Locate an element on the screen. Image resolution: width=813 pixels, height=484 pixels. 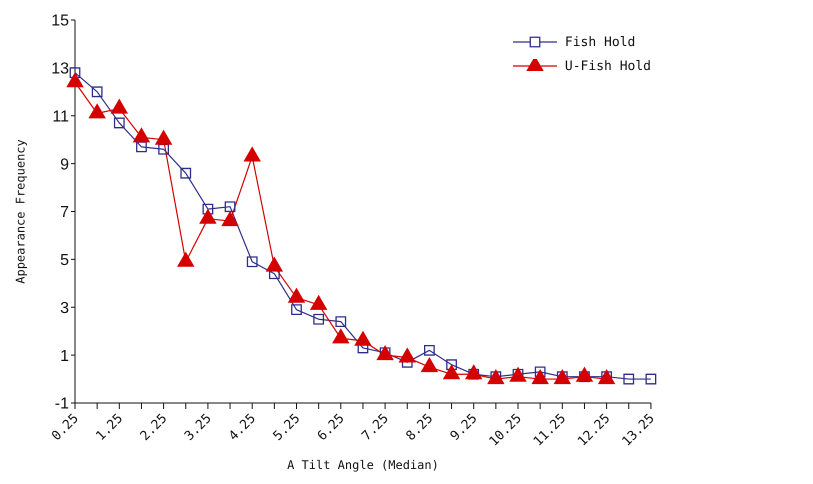
y-tick-label: 9 is located at coordinates (65, 165).